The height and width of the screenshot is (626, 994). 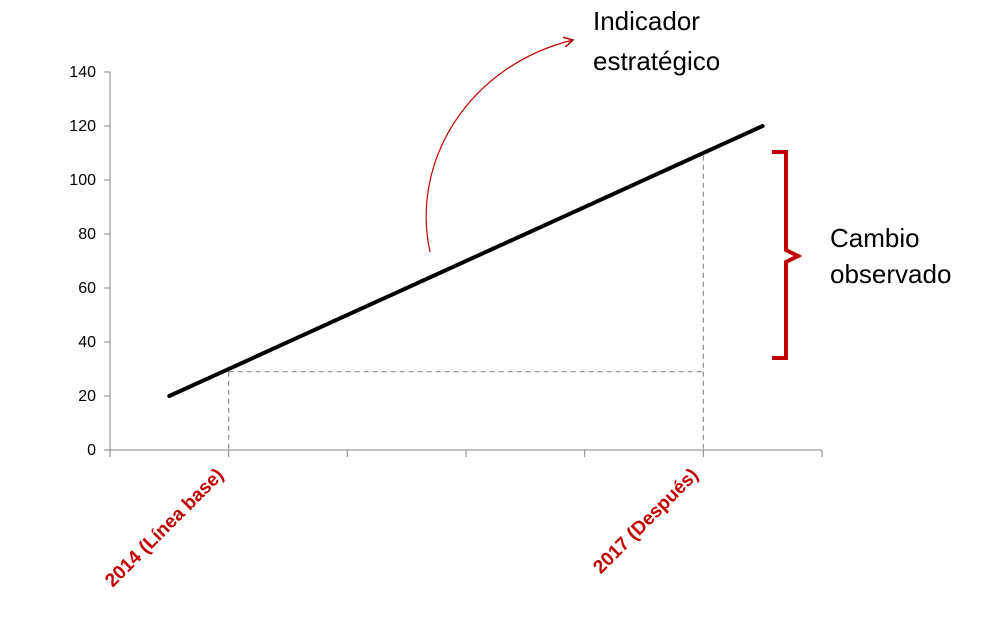 I want to click on change-label-line-2: observado, so click(x=890, y=274).